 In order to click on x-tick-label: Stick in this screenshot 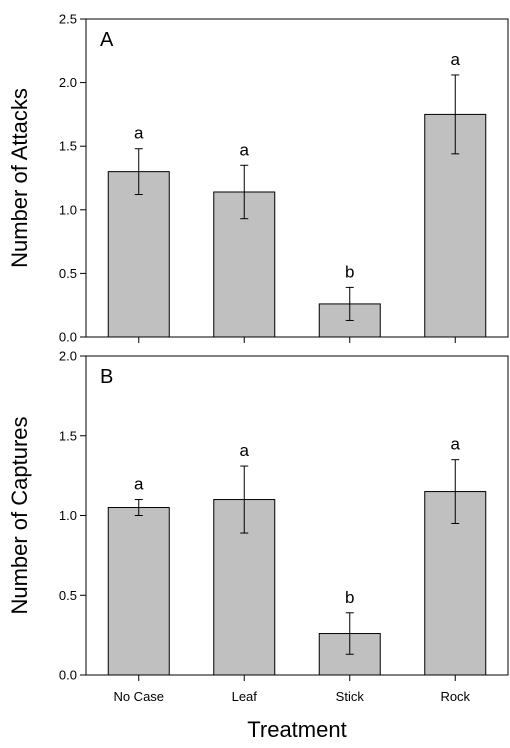, I will do `click(350, 696)`.